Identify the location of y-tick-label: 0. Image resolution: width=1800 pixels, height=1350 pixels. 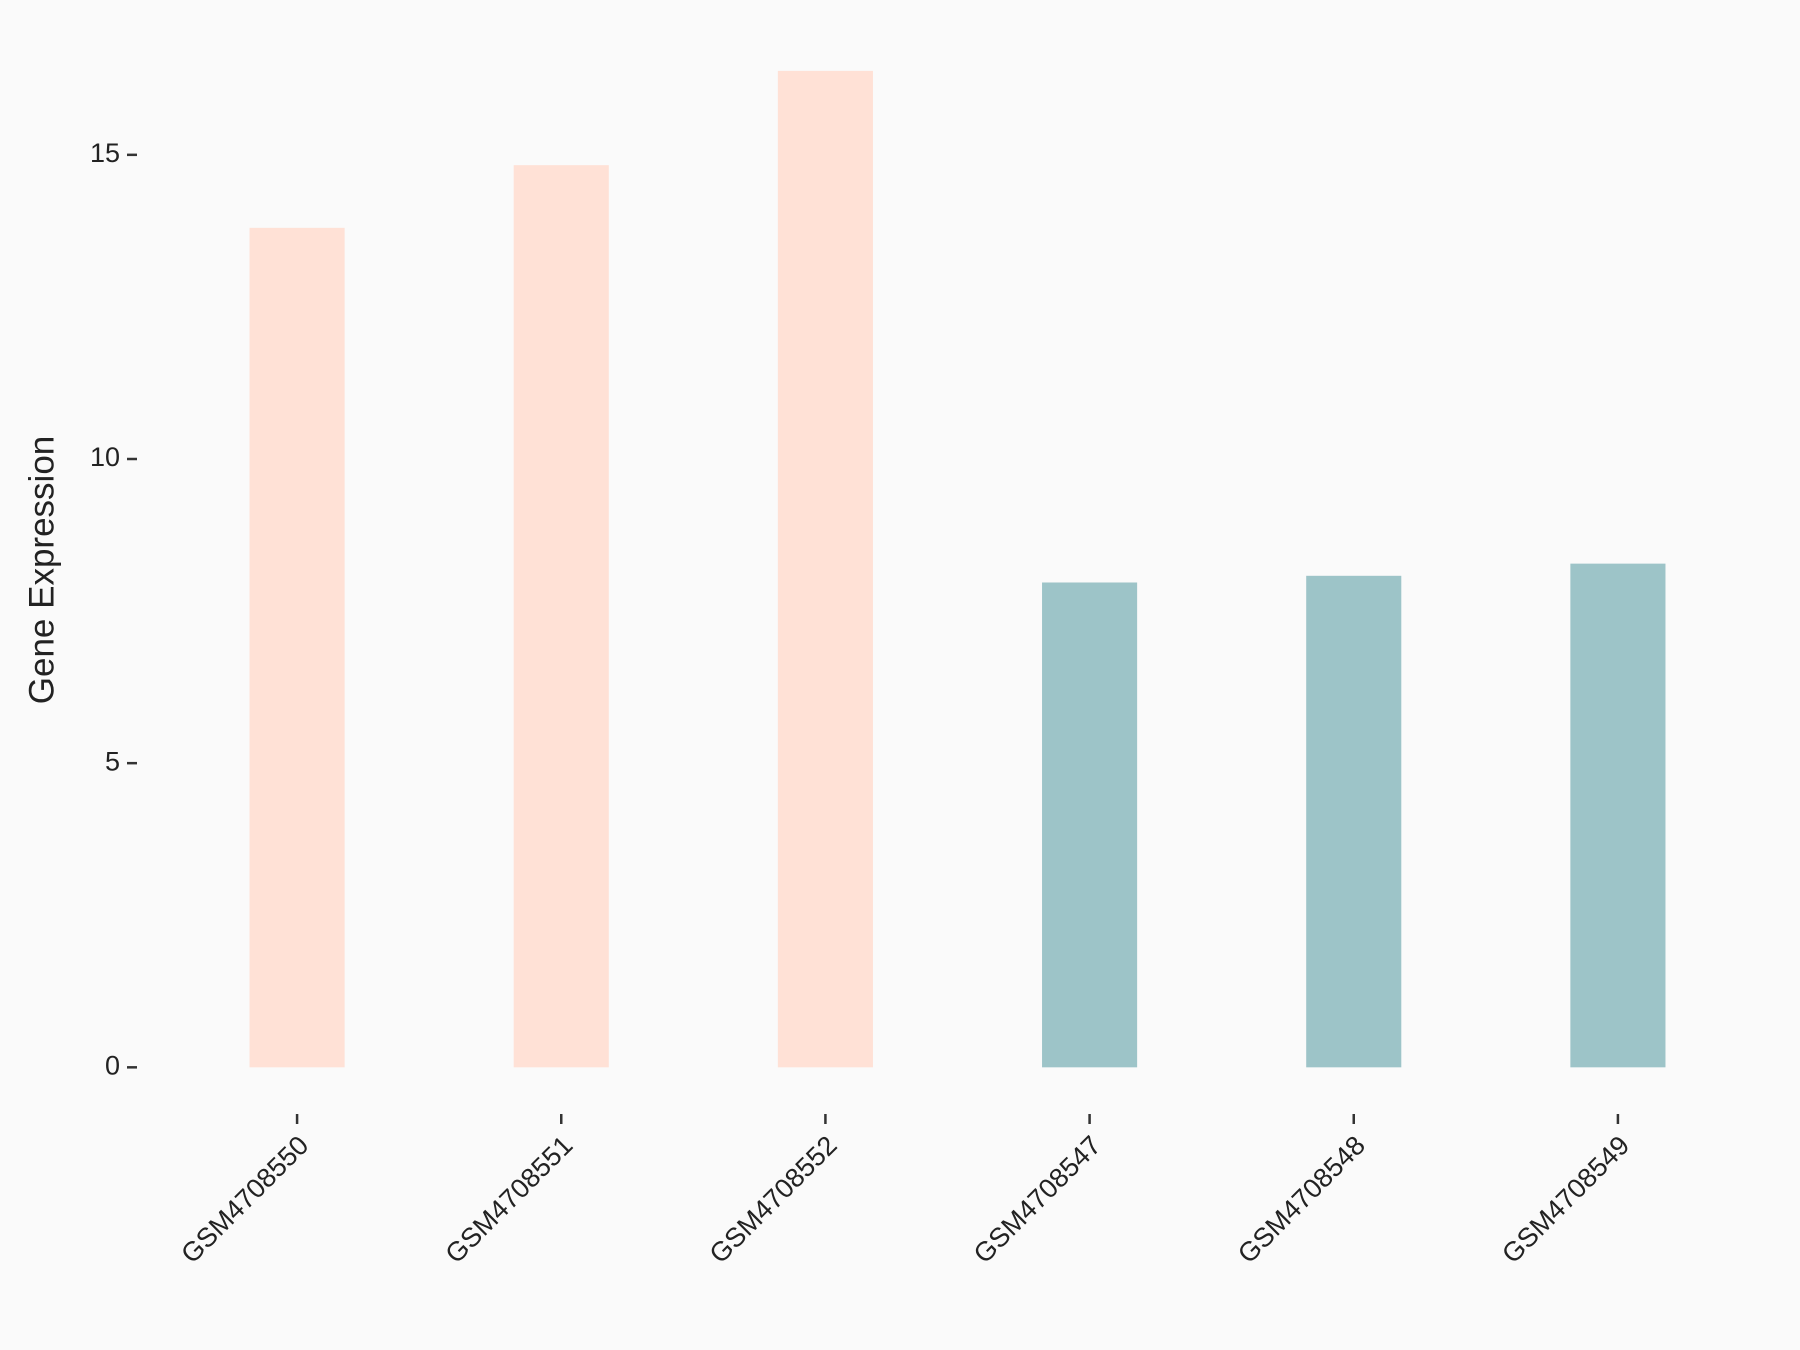
(112, 1065).